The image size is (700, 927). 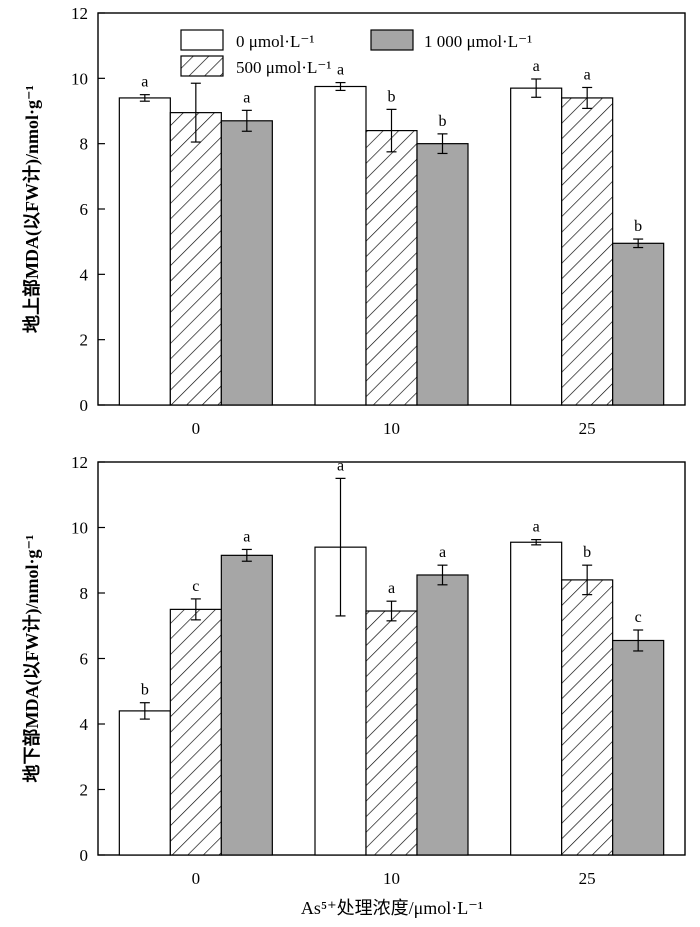 What do you see at coordinates (79, 528) in the screenshot?
I see `bottom-y-tick-label: 10` at bounding box center [79, 528].